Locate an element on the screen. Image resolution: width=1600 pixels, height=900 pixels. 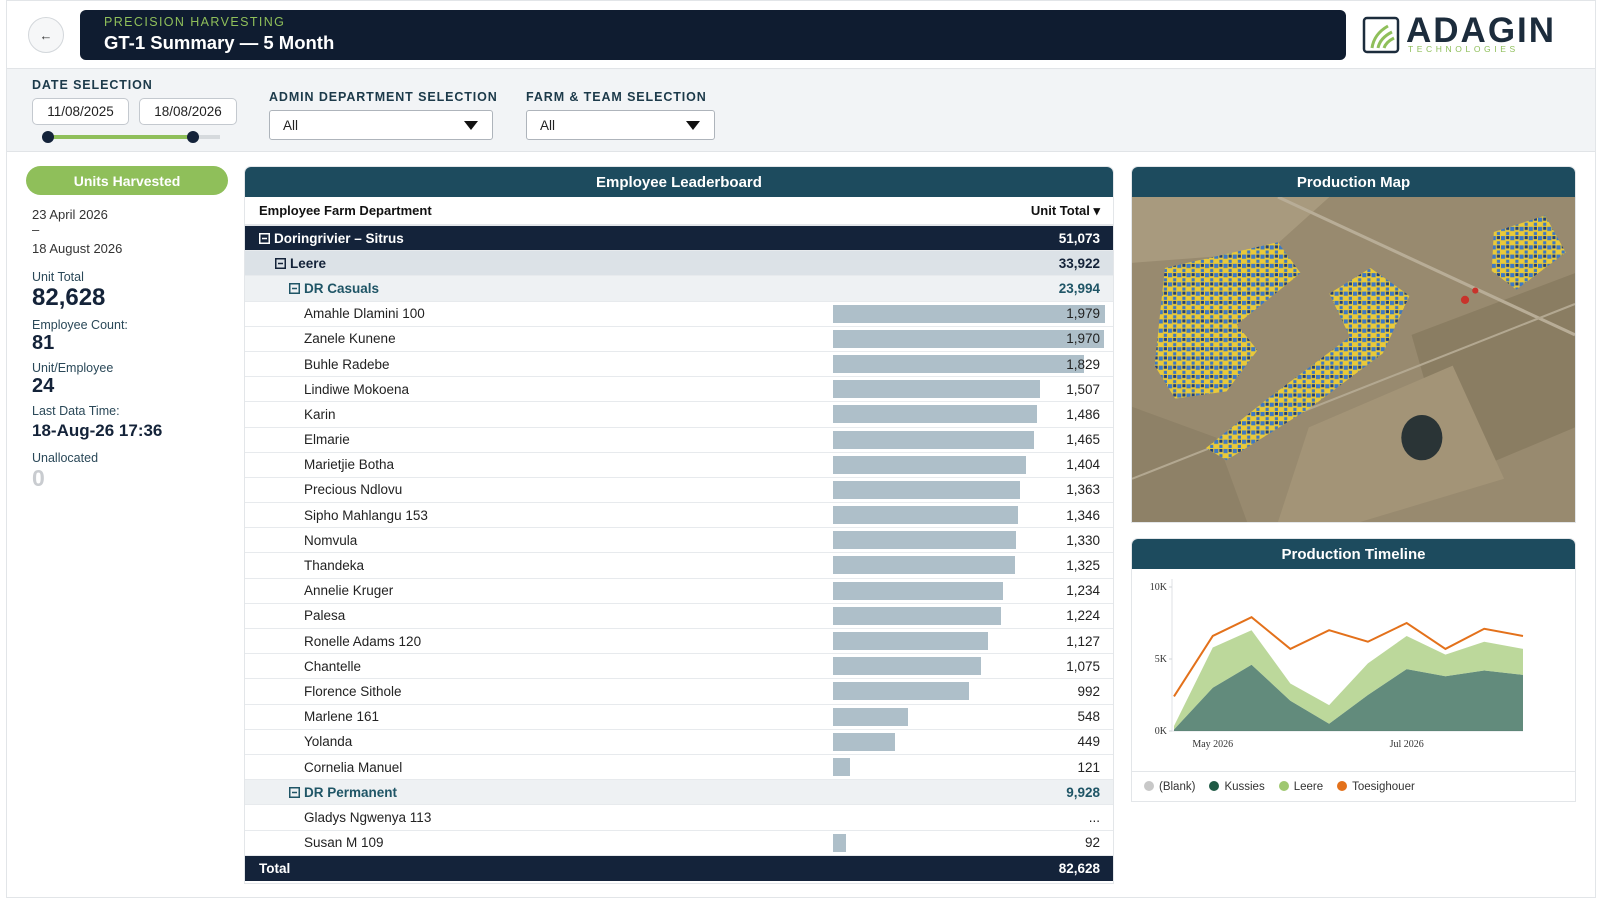
row-label: Leere is located at coordinates (308, 263).